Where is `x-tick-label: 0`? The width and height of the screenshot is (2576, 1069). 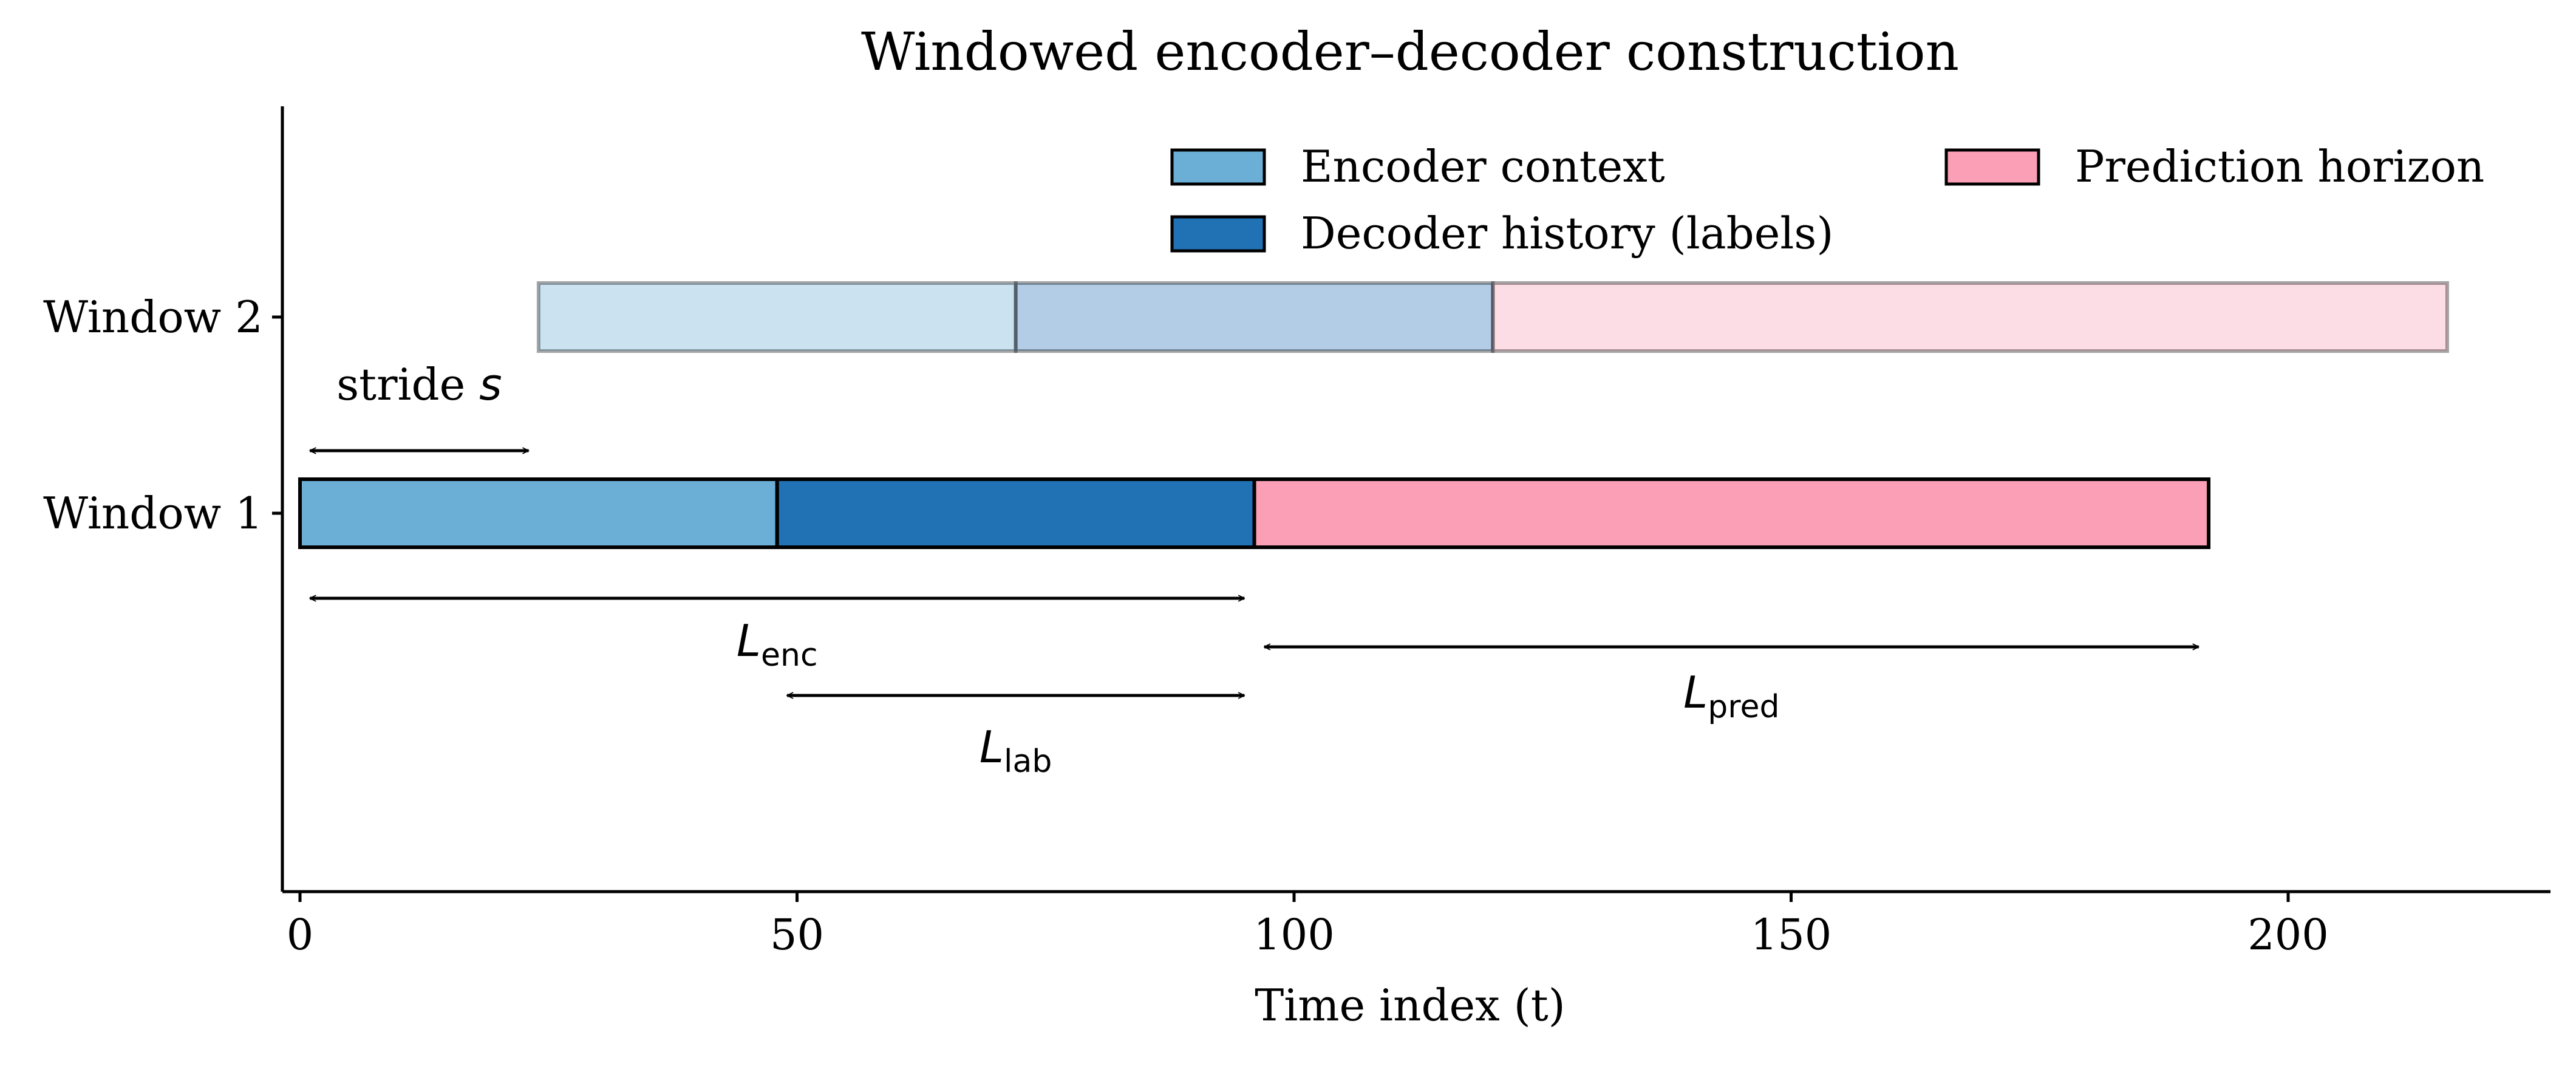 x-tick-label: 0 is located at coordinates (300, 935).